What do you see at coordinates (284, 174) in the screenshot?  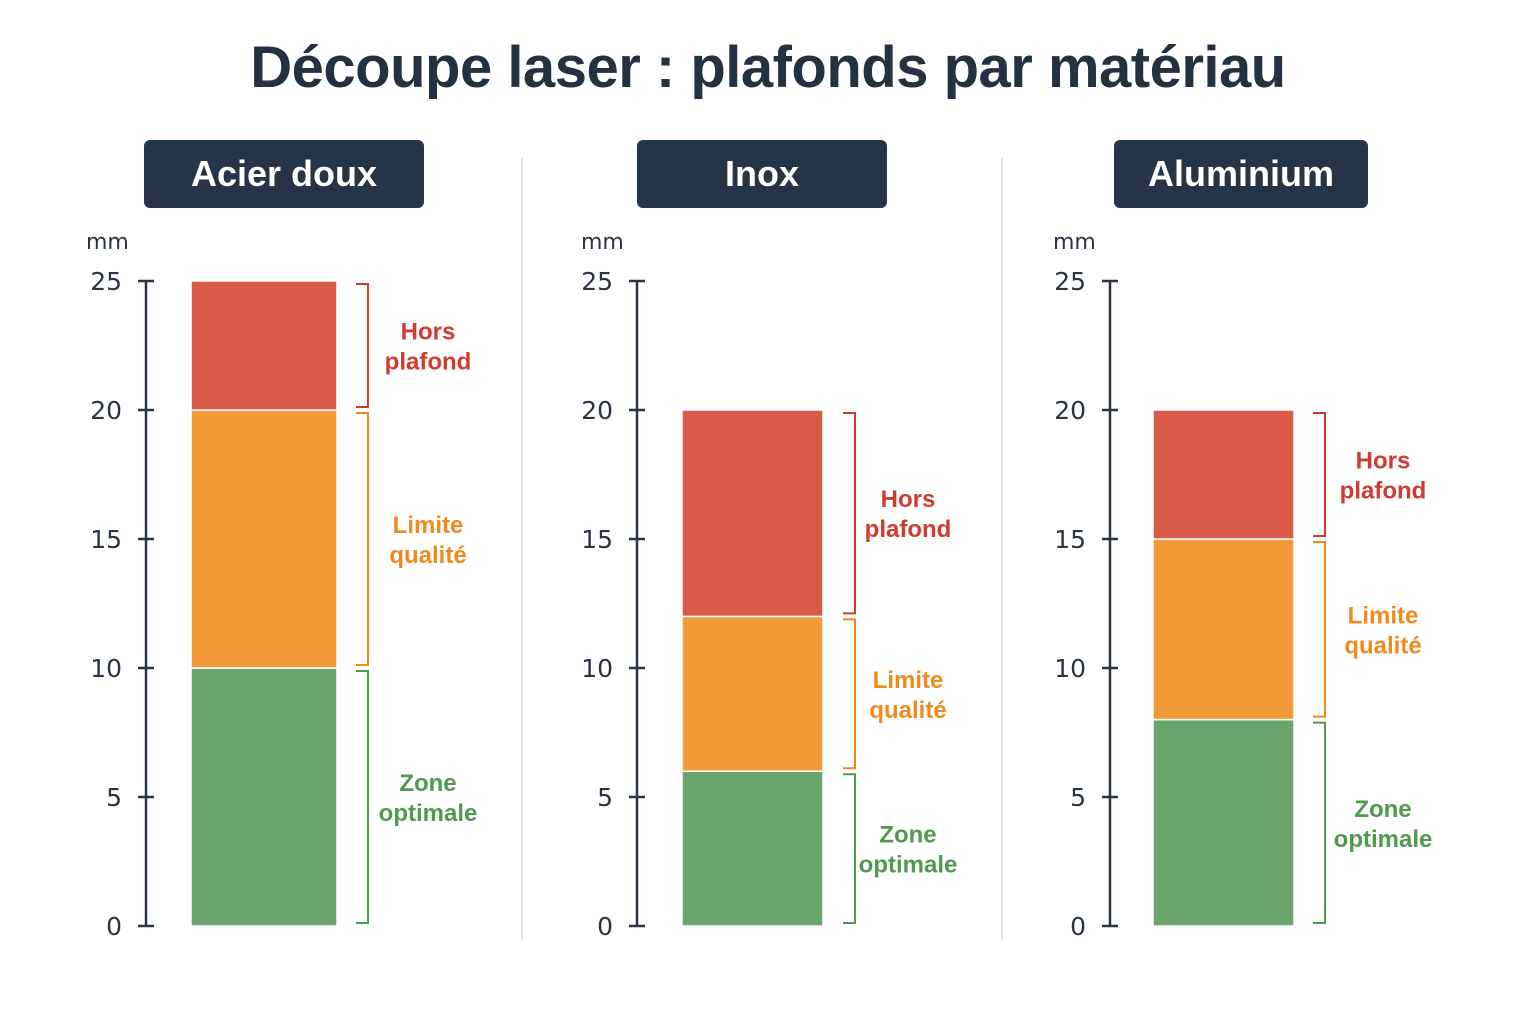 I see `panel-title-acier-doux: Acier doux` at bounding box center [284, 174].